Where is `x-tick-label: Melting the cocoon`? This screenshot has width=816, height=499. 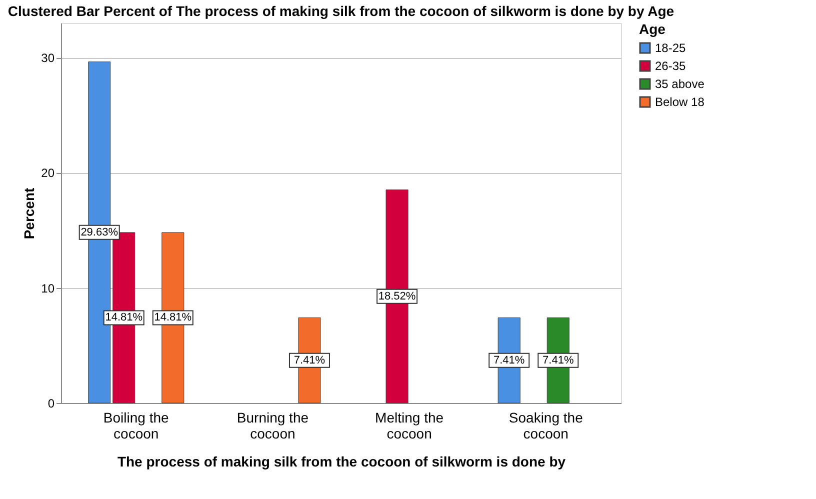 x-tick-label: Melting the cocoon is located at coordinates (409, 426).